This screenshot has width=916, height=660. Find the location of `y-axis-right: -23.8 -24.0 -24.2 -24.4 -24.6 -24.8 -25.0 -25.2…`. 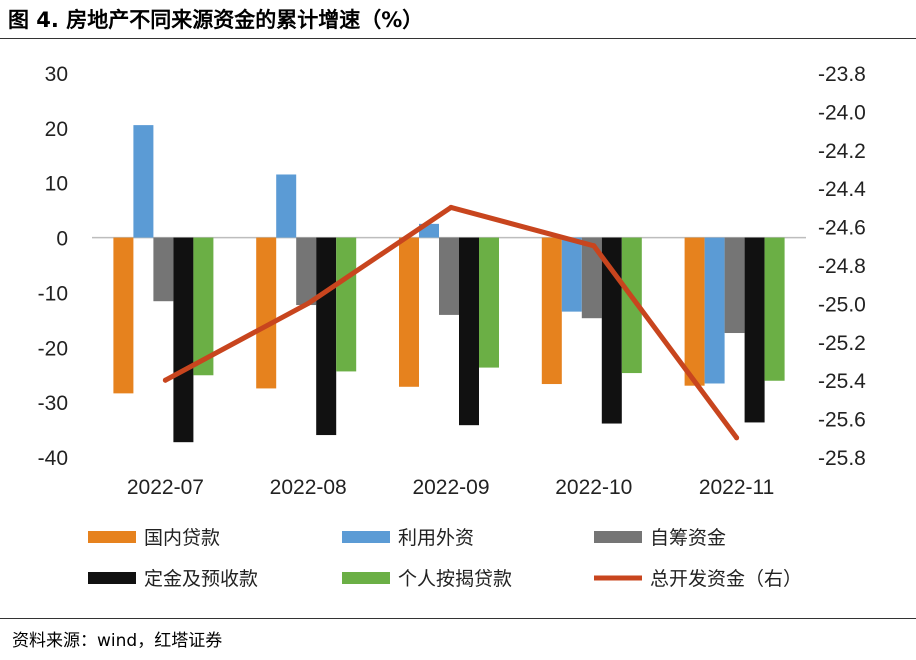

y-axis-right: -23.8 -24.0 -24.2 -24.4 -24.6 -24.8 -25.0 -25.2… is located at coordinates (842, 266).